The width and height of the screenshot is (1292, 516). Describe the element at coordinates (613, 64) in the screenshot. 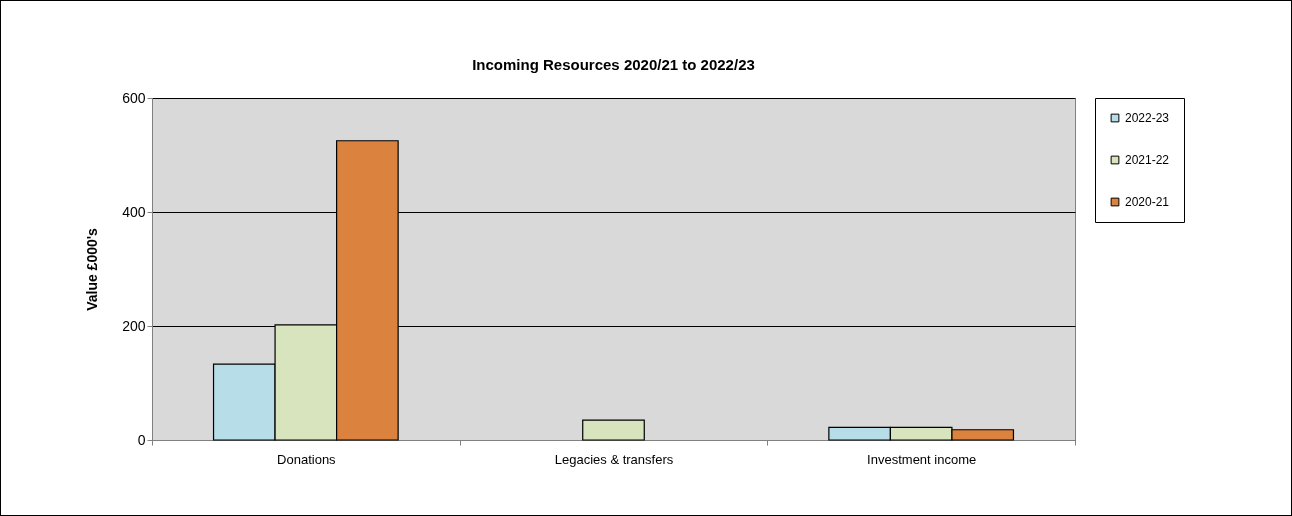

I see `chart-title: Incoming Resources 2020/21 to 2022/23` at that location.